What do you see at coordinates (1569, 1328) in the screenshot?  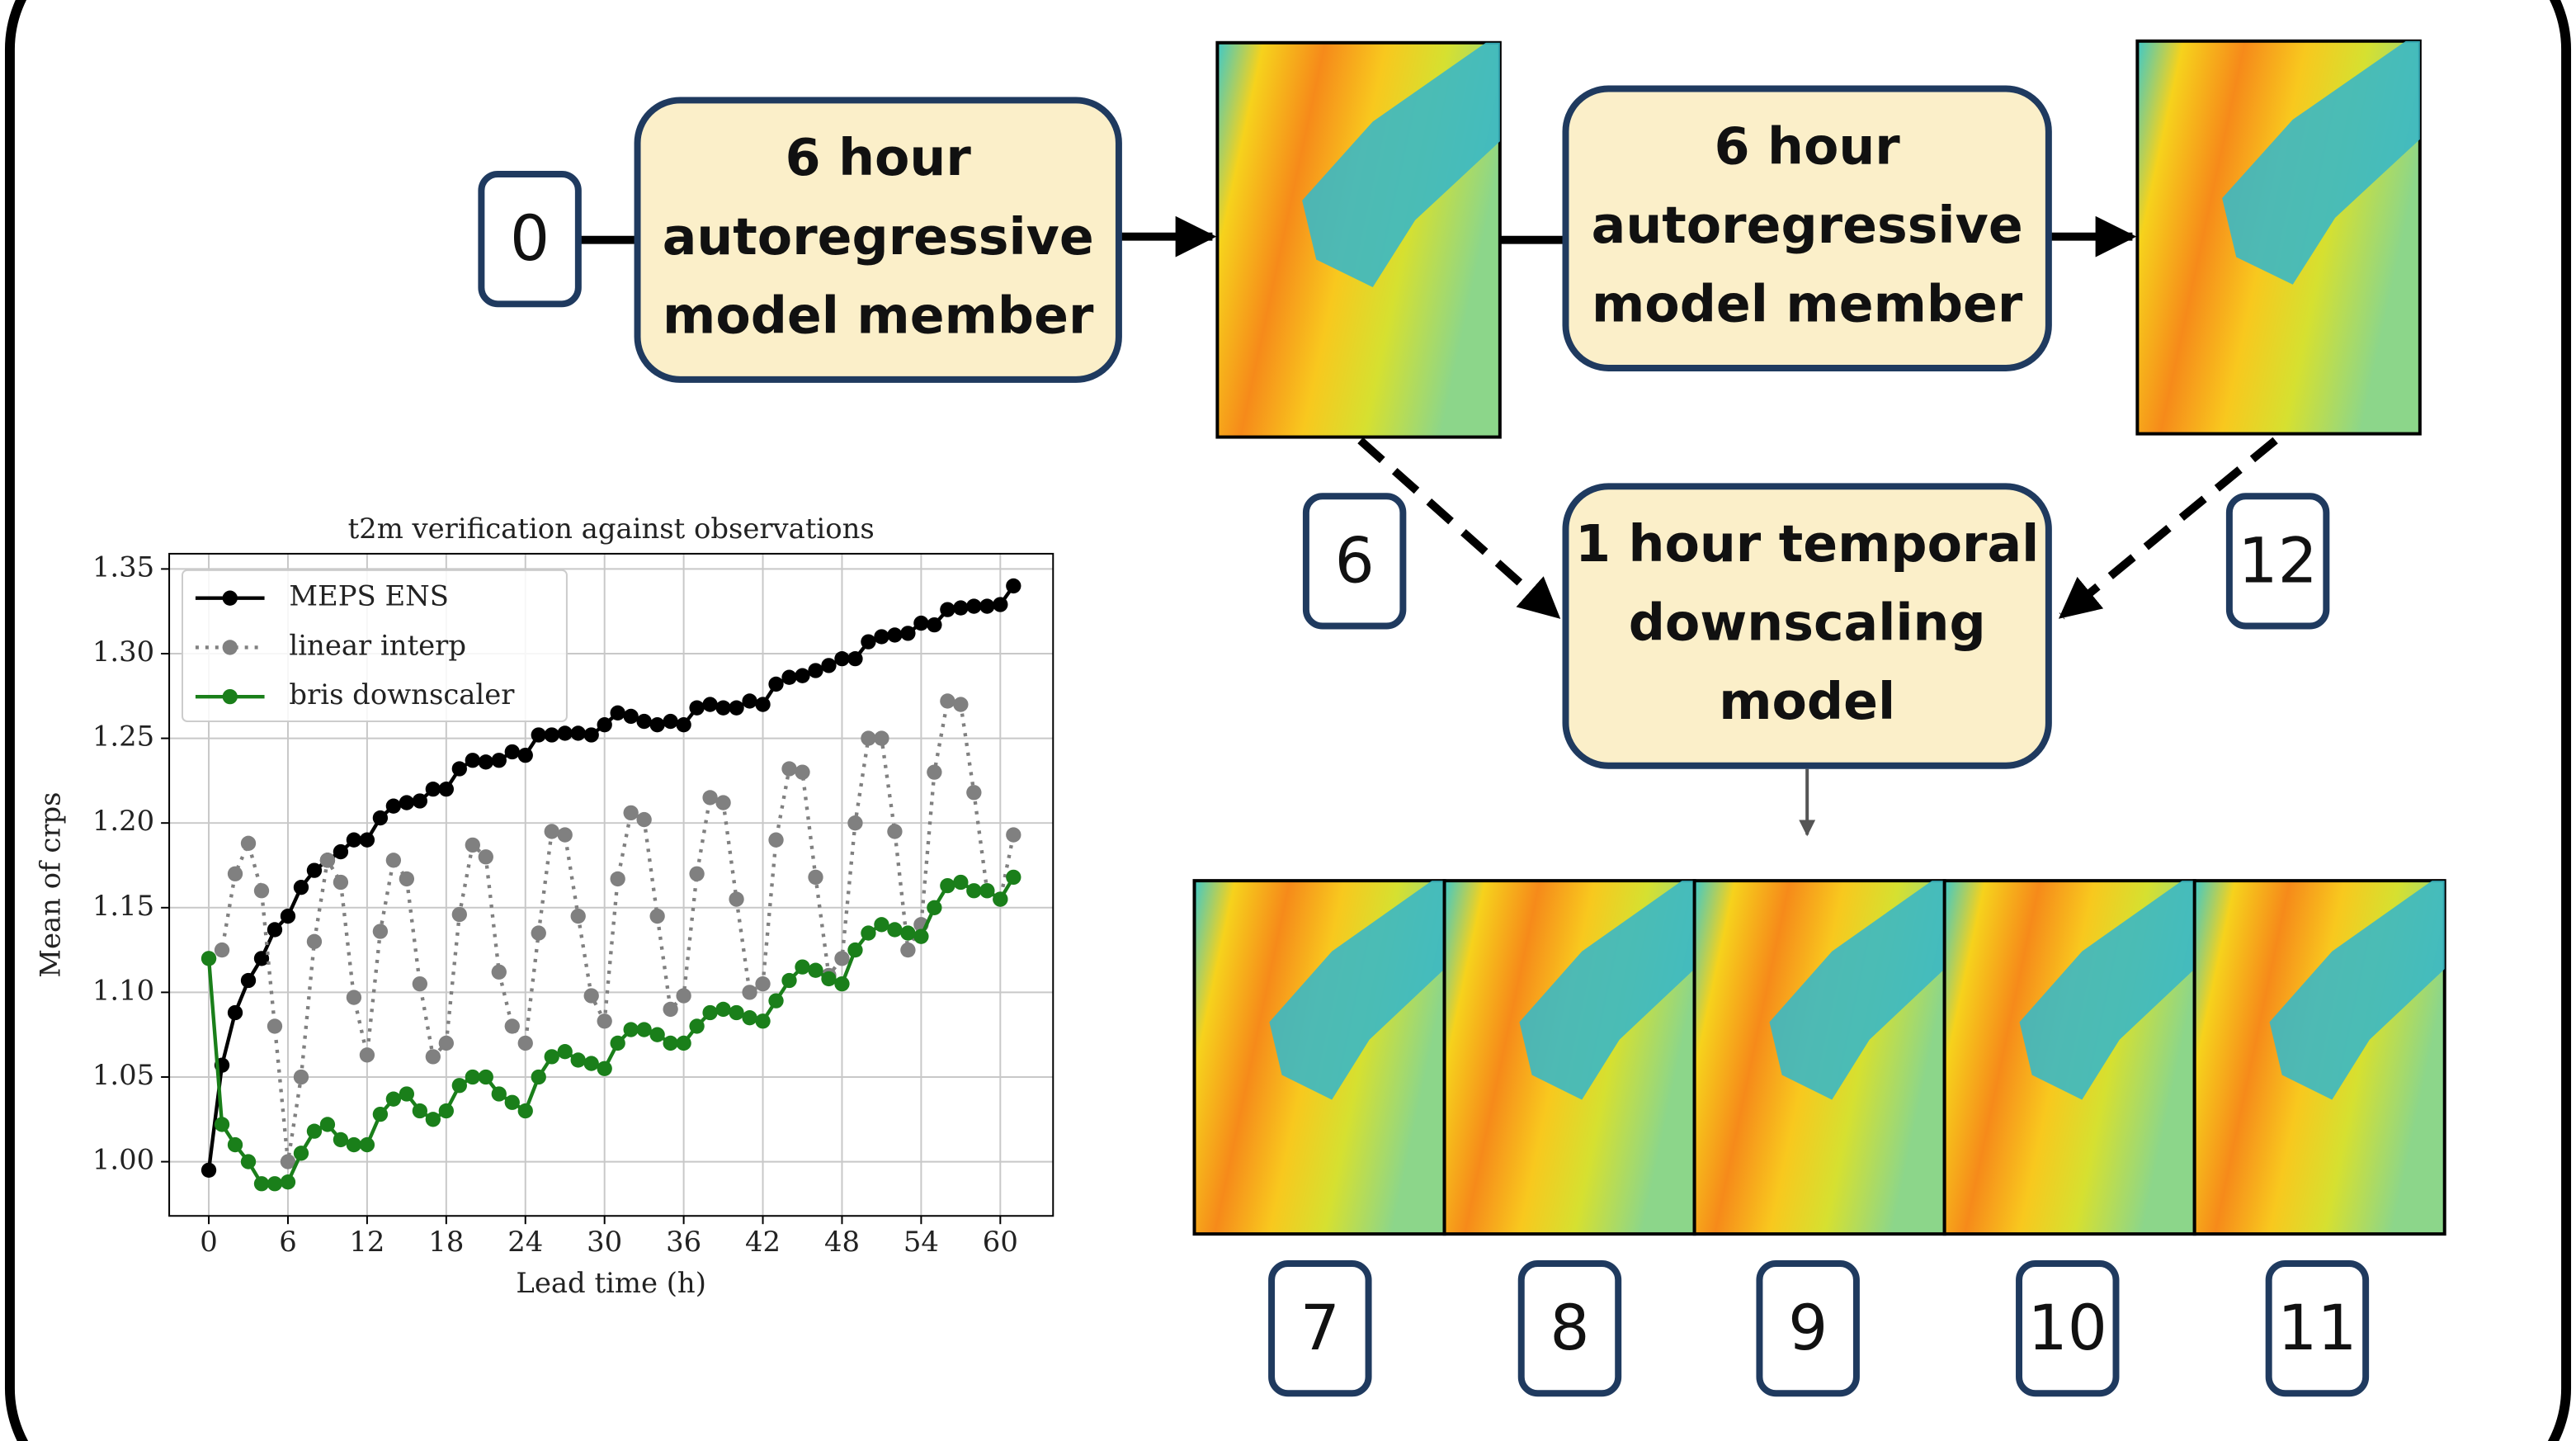 I see `step-label: 8` at bounding box center [1569, 1328].